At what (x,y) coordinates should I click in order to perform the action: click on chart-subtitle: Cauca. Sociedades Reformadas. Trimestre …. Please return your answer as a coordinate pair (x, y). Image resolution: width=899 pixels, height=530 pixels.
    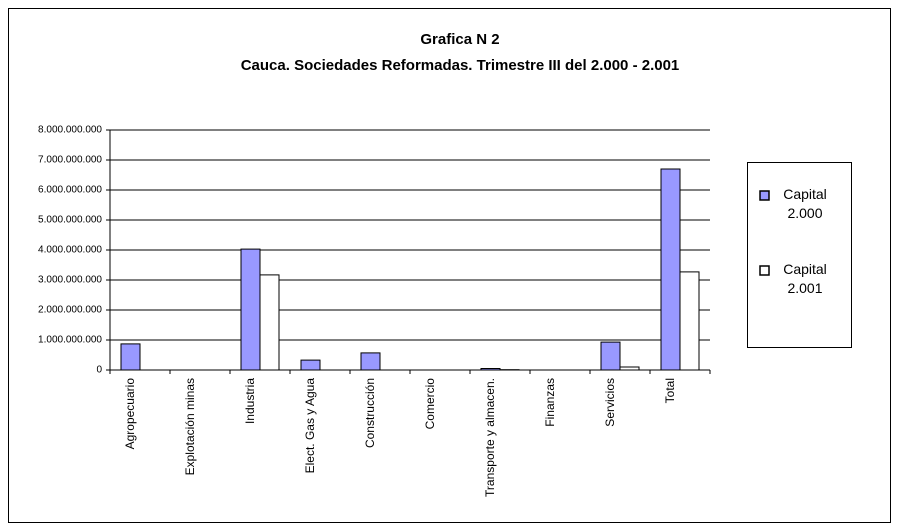
    Looking at the image, I should click on (460, 65).